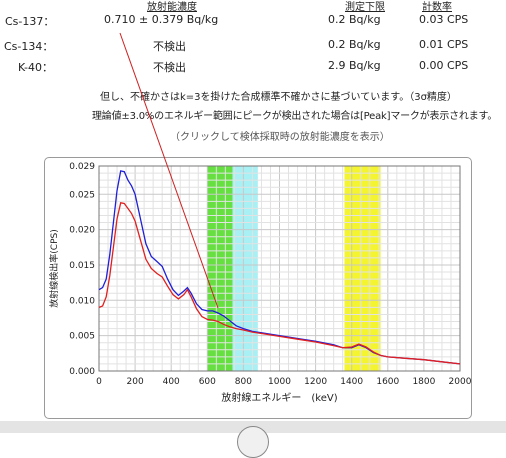 Image resolution: width=506 pixels, height=458 pixels. What do you see at coordinates (365, 7) in the screenshot?
I see `detection-limit-header: 測定下限` at bounding box center [365, 7].